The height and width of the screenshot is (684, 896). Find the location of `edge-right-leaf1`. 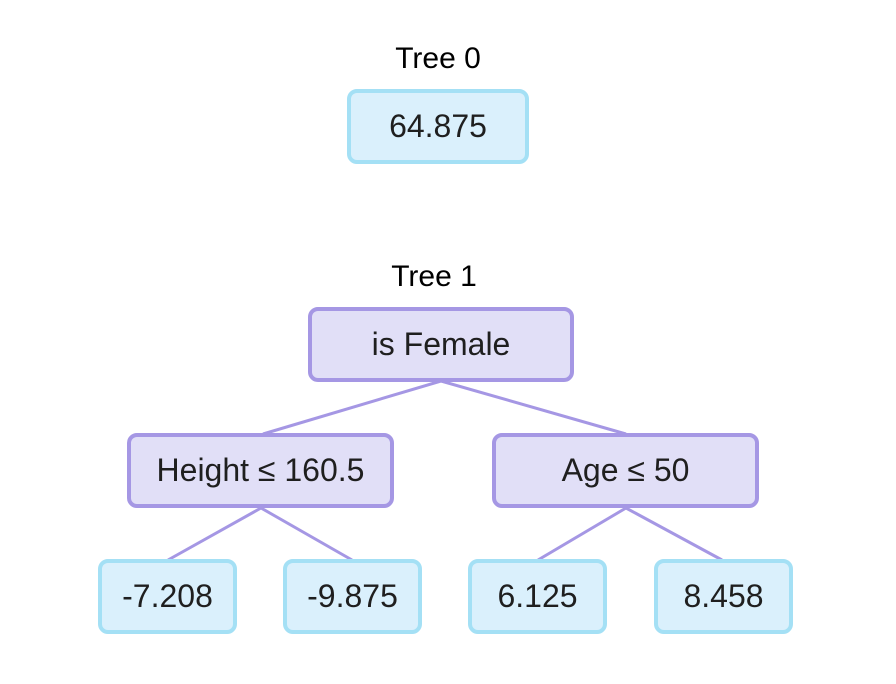

edge-right-leaf1 is located at coordinates (582, 534).